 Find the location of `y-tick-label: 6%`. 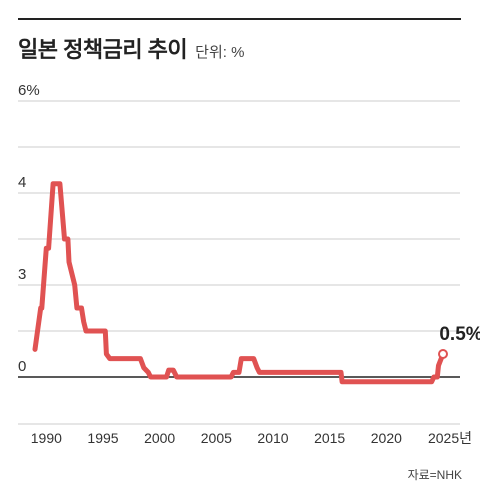

y-tick-label: 6% is located at coordinates (29, 90).